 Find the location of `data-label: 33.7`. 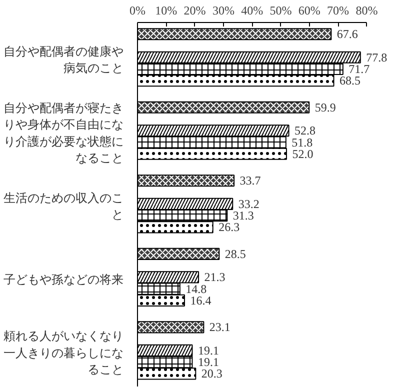

data-label: 33.7 is located at coordinates (250, 181).